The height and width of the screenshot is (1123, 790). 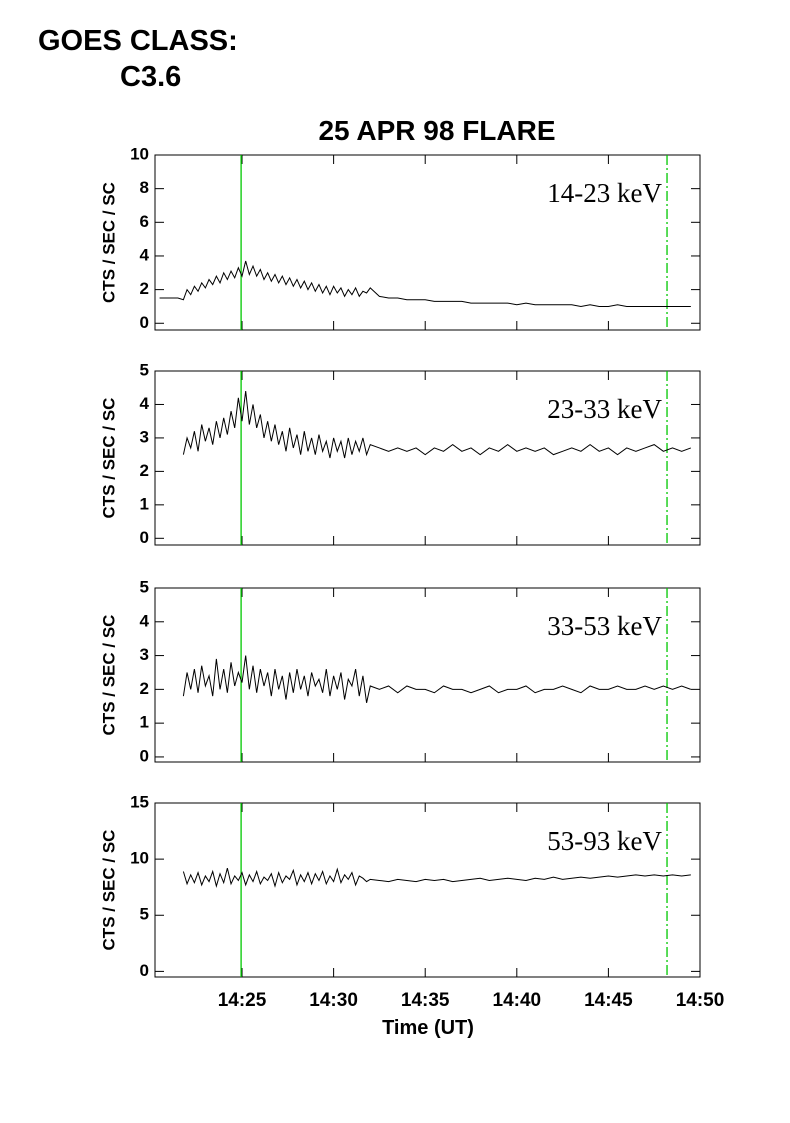 I want to click on x-tick-label: 14:40, so click(x=517, y=1000).